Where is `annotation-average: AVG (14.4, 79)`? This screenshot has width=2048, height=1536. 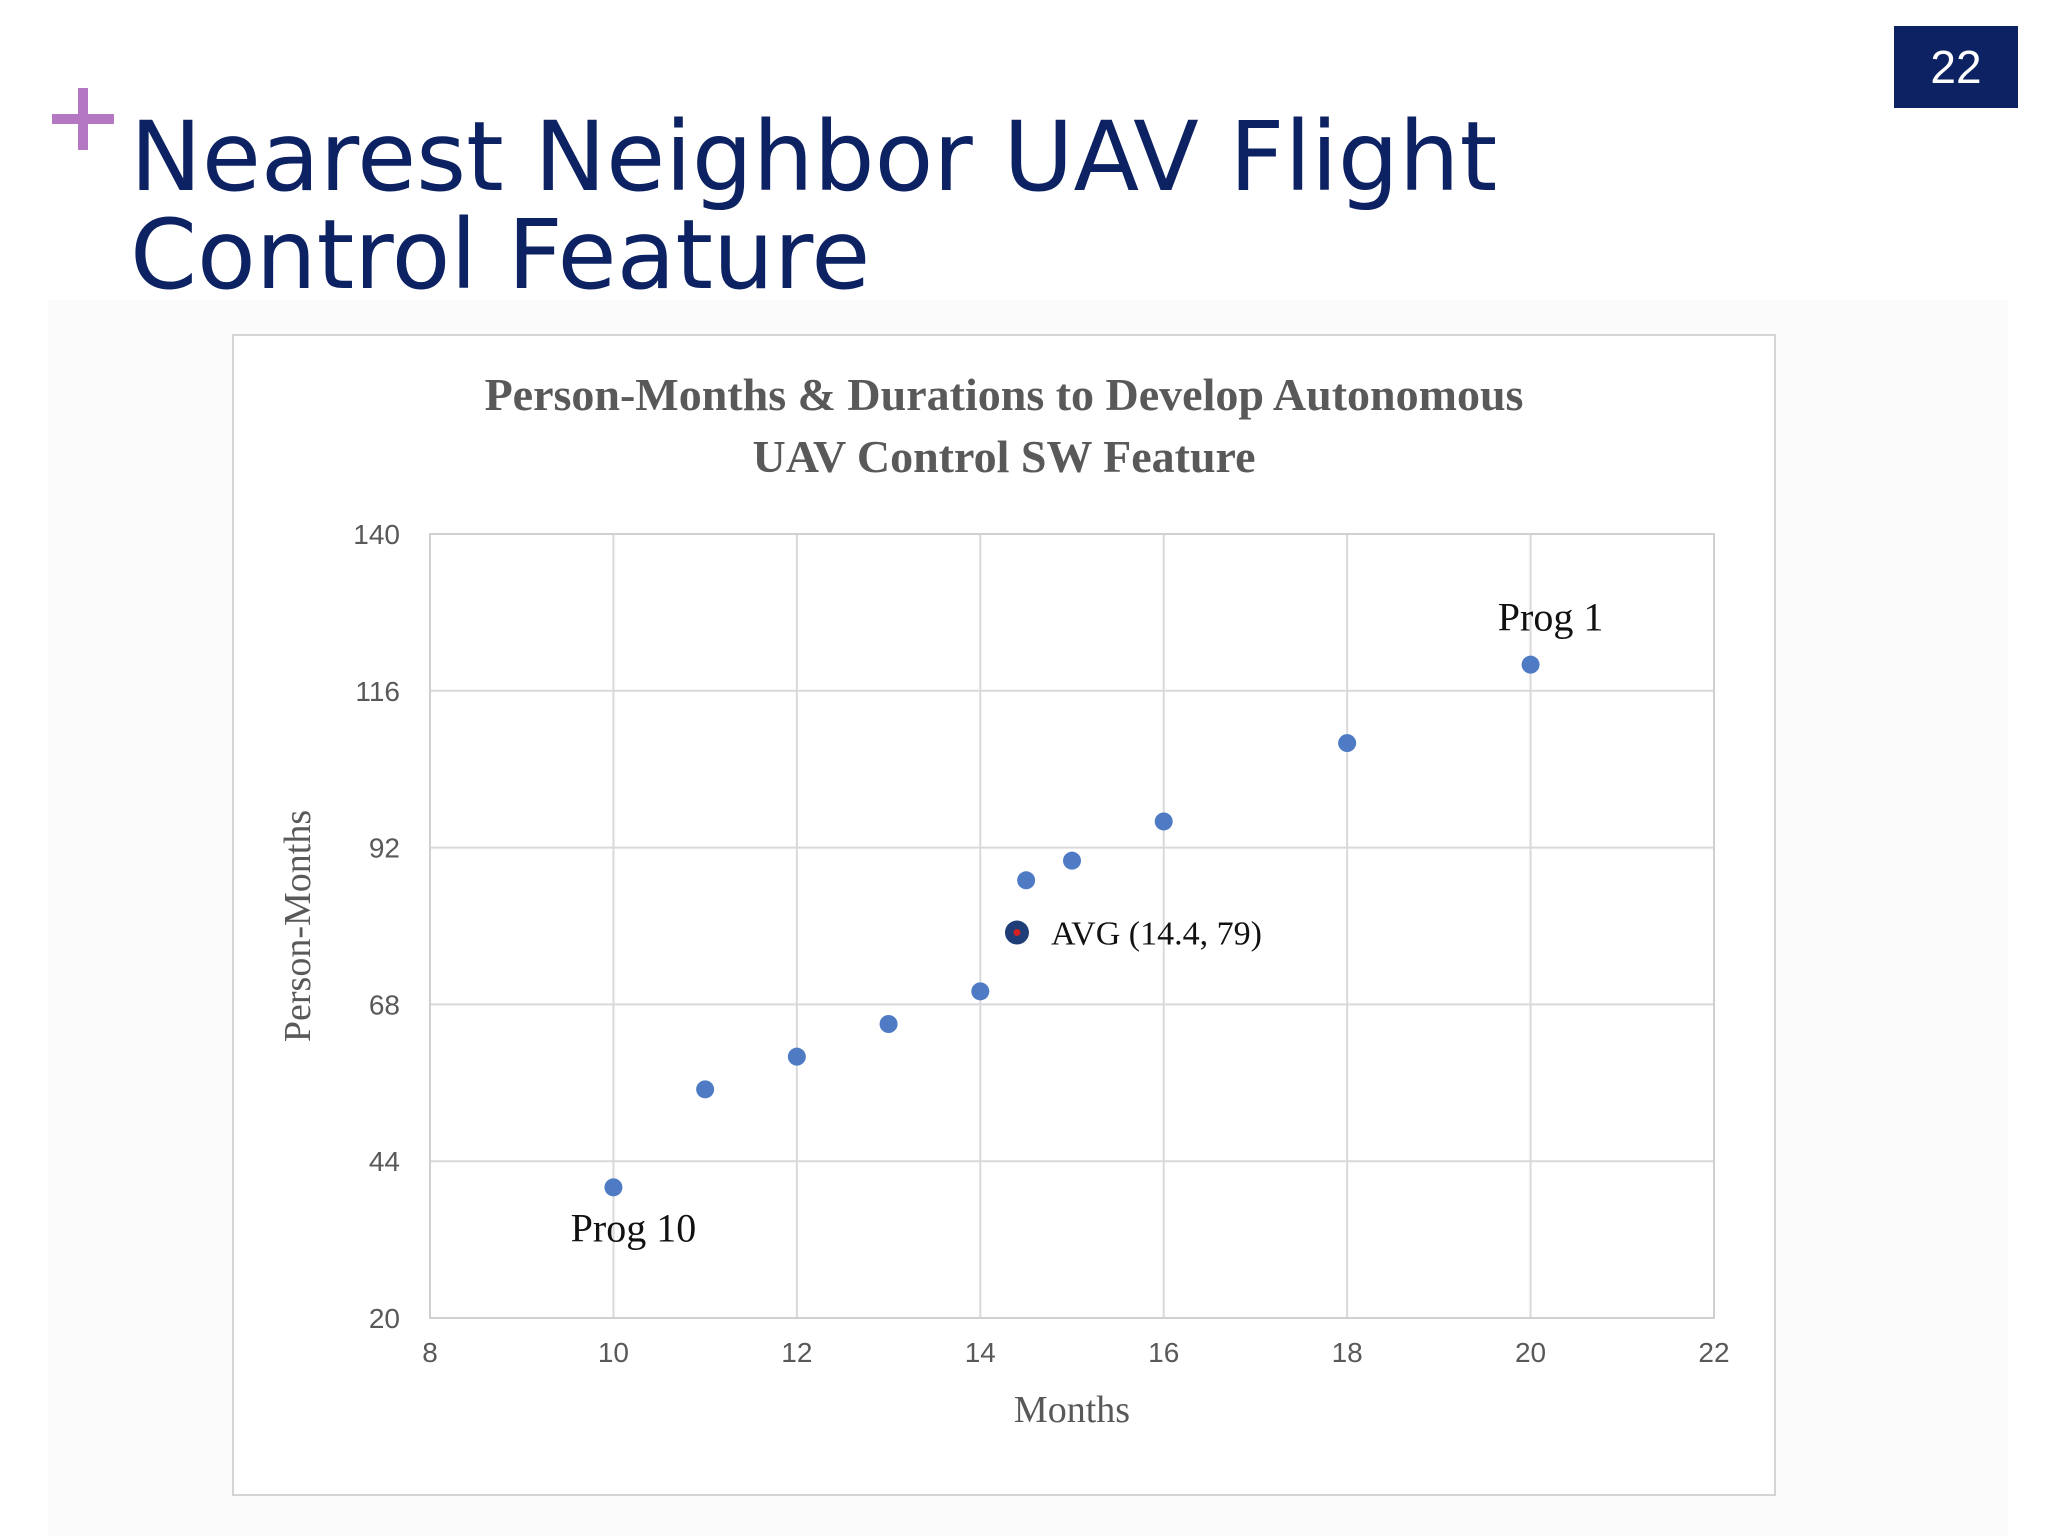
annotation-average: AVG (14.4, 79) is located at coordinates (1156, 934).